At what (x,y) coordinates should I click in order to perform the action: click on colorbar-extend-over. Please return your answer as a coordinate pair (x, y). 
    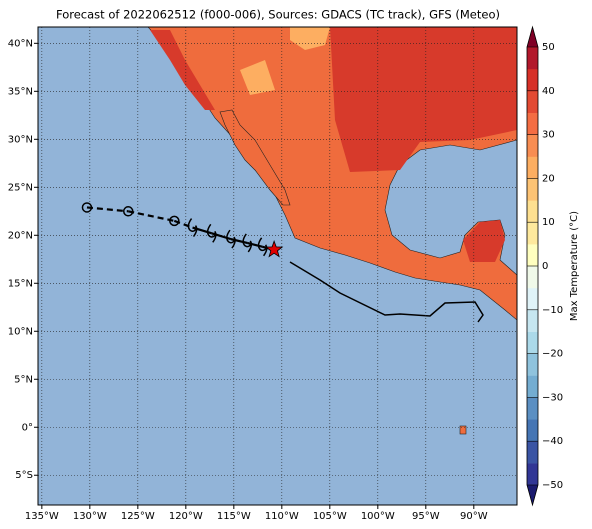
    Looking at the image, I should click on (532, 37).